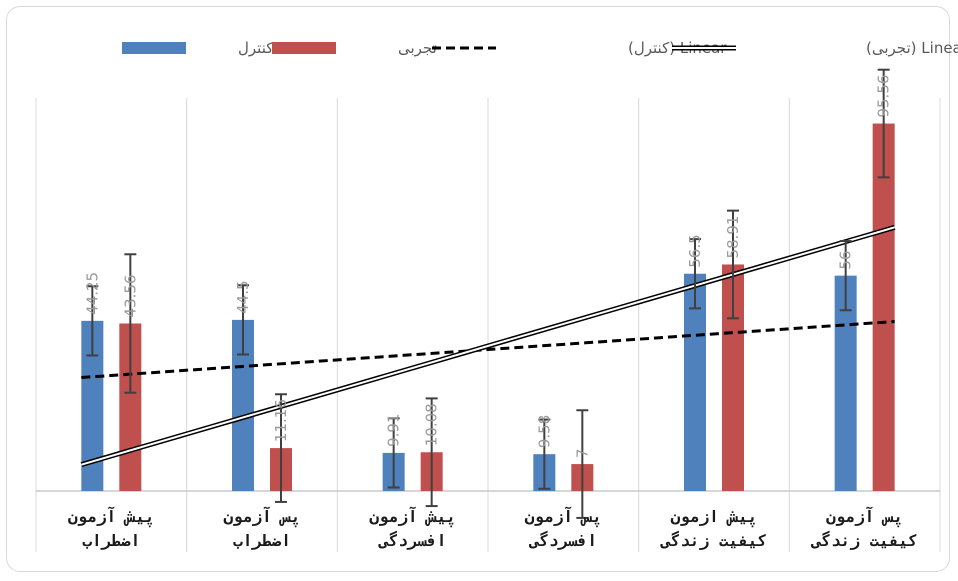 This screenshot has height=581, width=958. What do you see at coordinates (733, 237) in the screenshot?
I see `data-label: 58.91` at bounding box center [733, 237].